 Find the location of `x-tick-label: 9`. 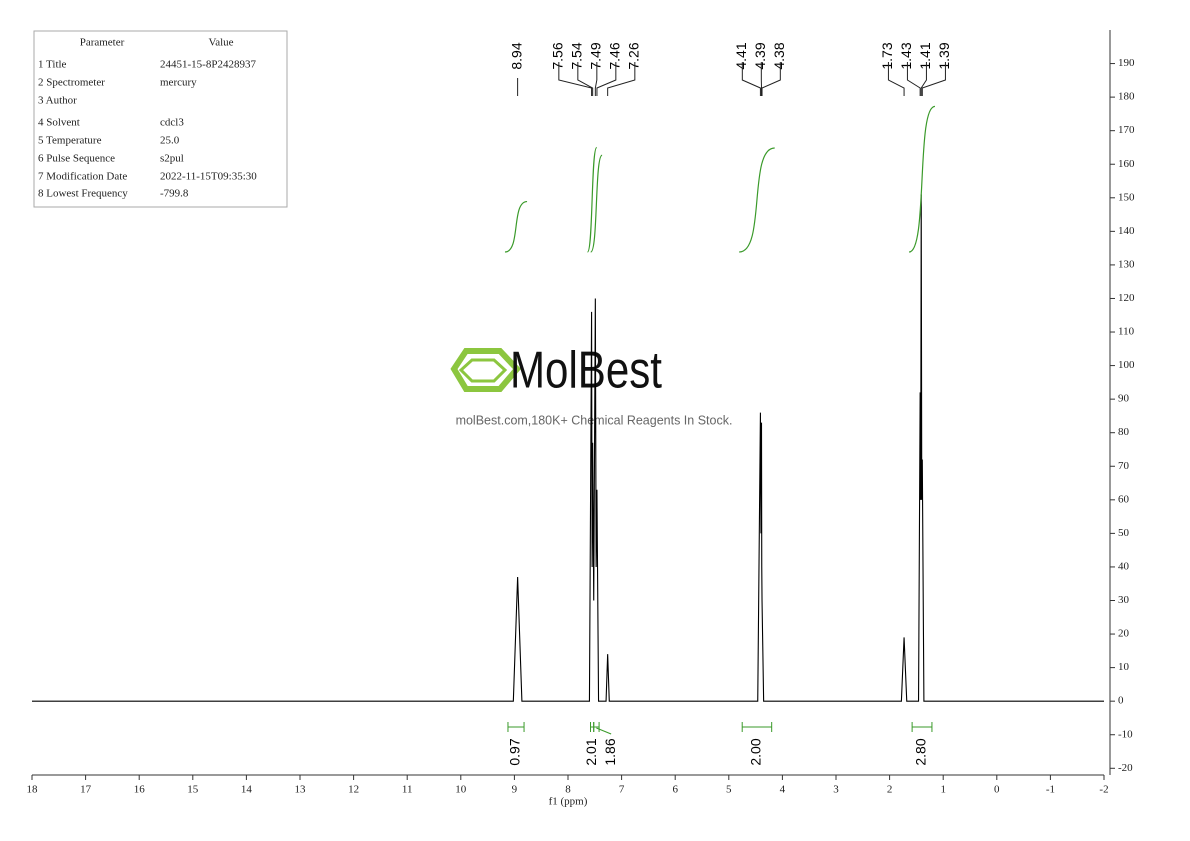

x-tick-label: 9 is located at coordinates (515, 790).